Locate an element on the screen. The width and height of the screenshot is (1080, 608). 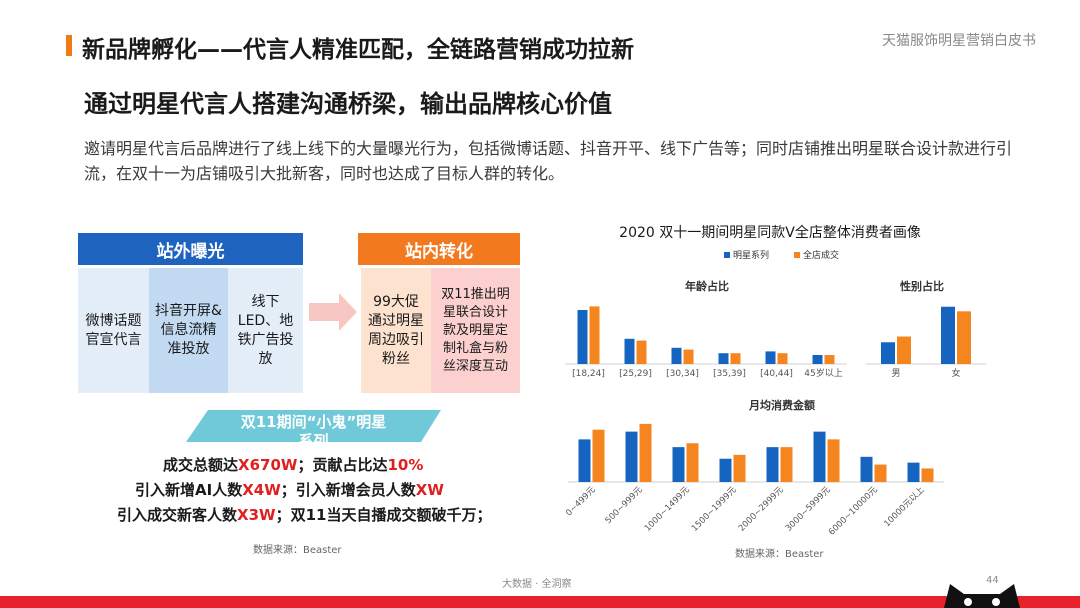
title-accent-bar is located at coordinates (69, 45).